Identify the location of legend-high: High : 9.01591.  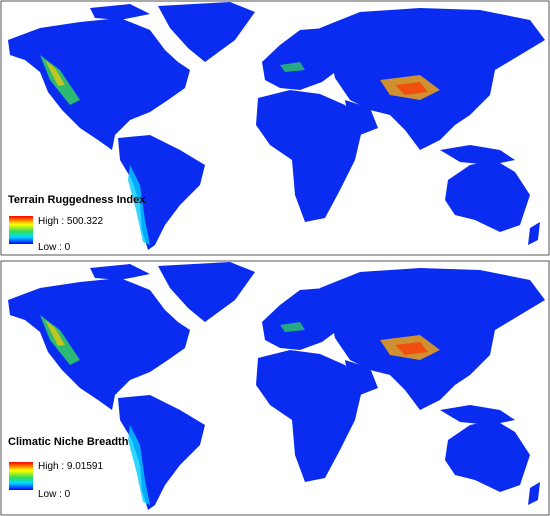
(70, 466).